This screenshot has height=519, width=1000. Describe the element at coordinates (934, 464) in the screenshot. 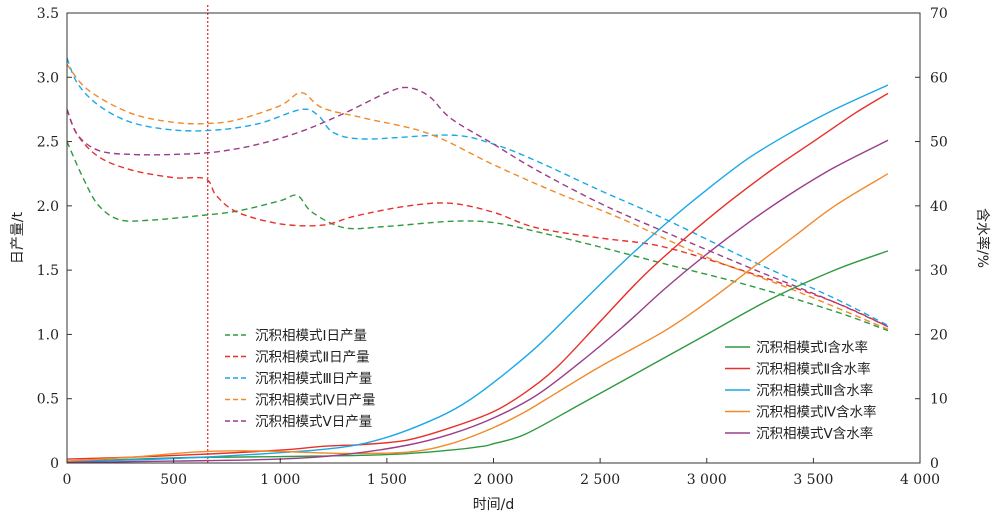

I see `y-right-tick-label: 0` at that location.